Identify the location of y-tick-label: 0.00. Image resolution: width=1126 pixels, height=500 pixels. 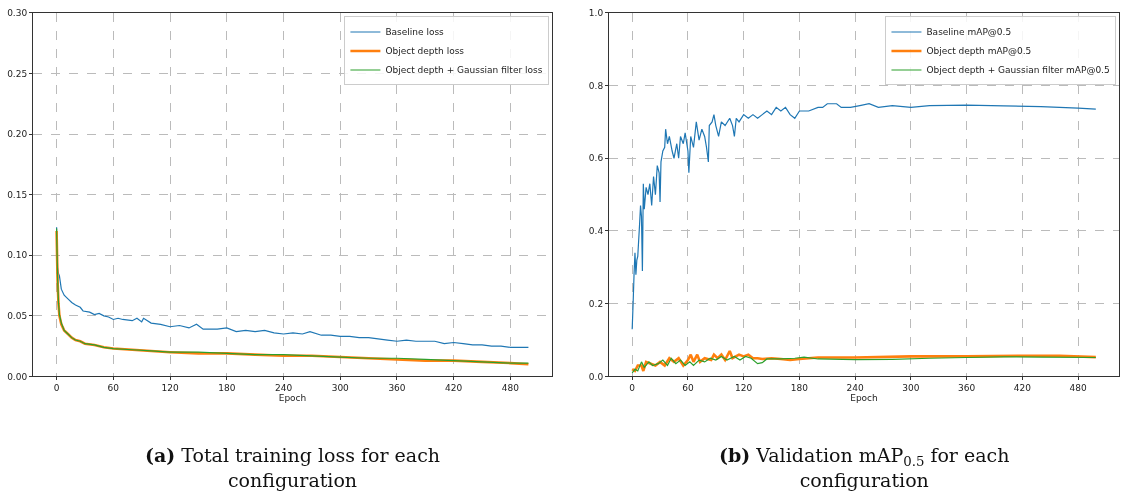
(17, 376).